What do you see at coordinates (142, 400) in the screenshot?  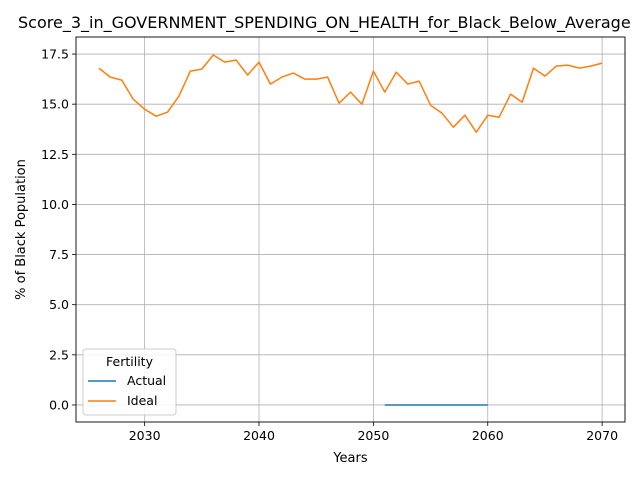 I see `legend-label-ideal: Ideal` at bounding box center [142, 400].